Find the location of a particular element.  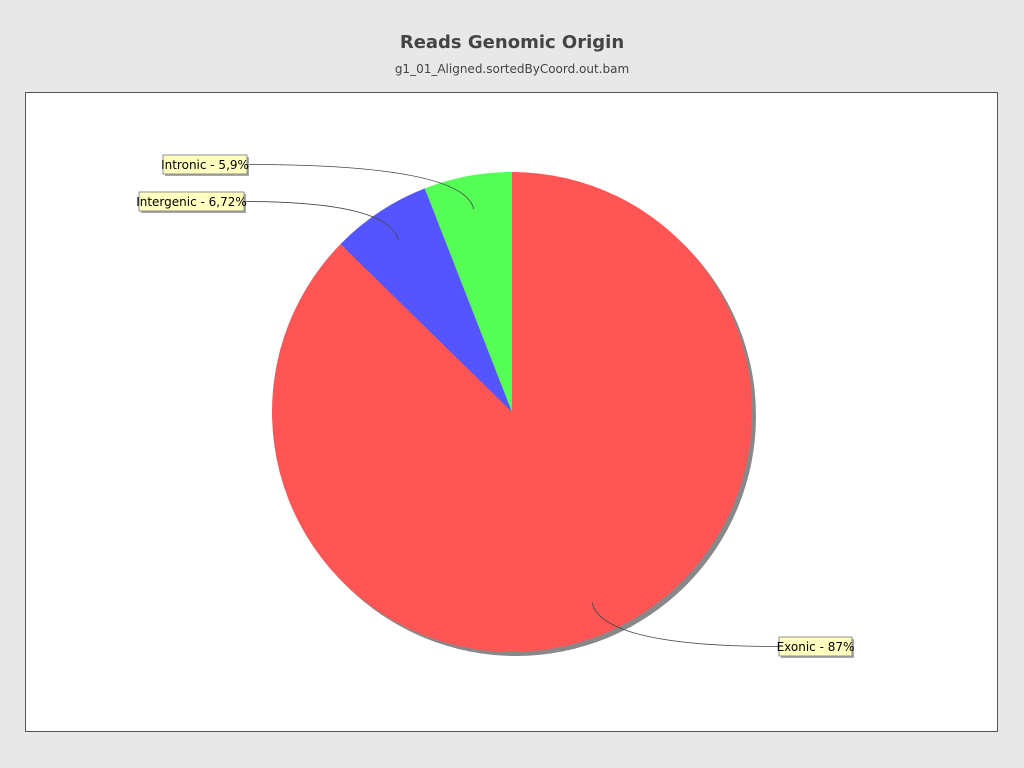

chart-subtitle: g1_01_Aligned.sortedByCoord.out.bam is located at coordinates (512, 69).